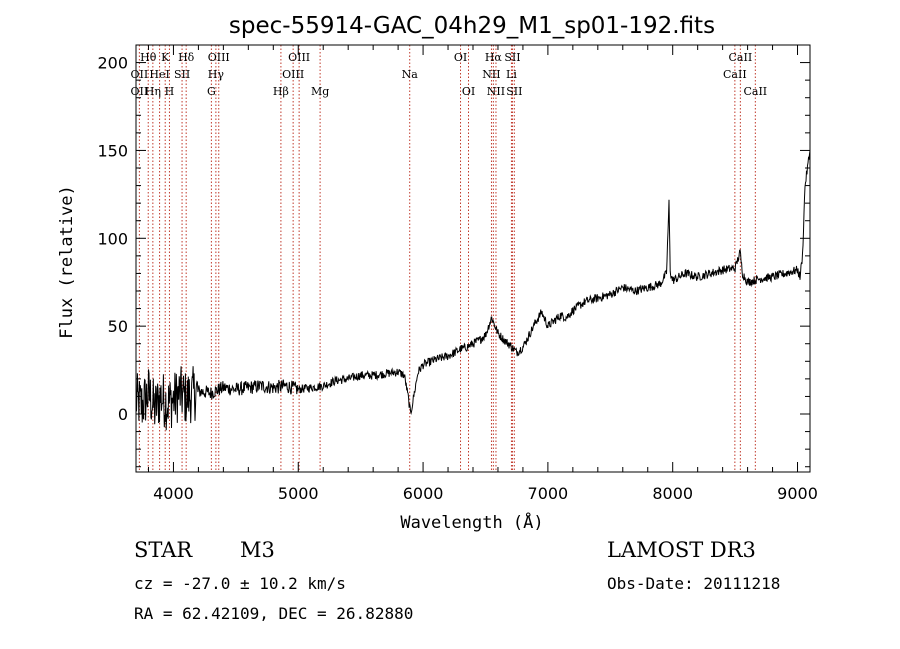 The height and width of the screenshot is (649, 900). What do you see at coordinates (211, 91) in the screenshot?
I see `line-label: G` at bounding box center [211, 91].